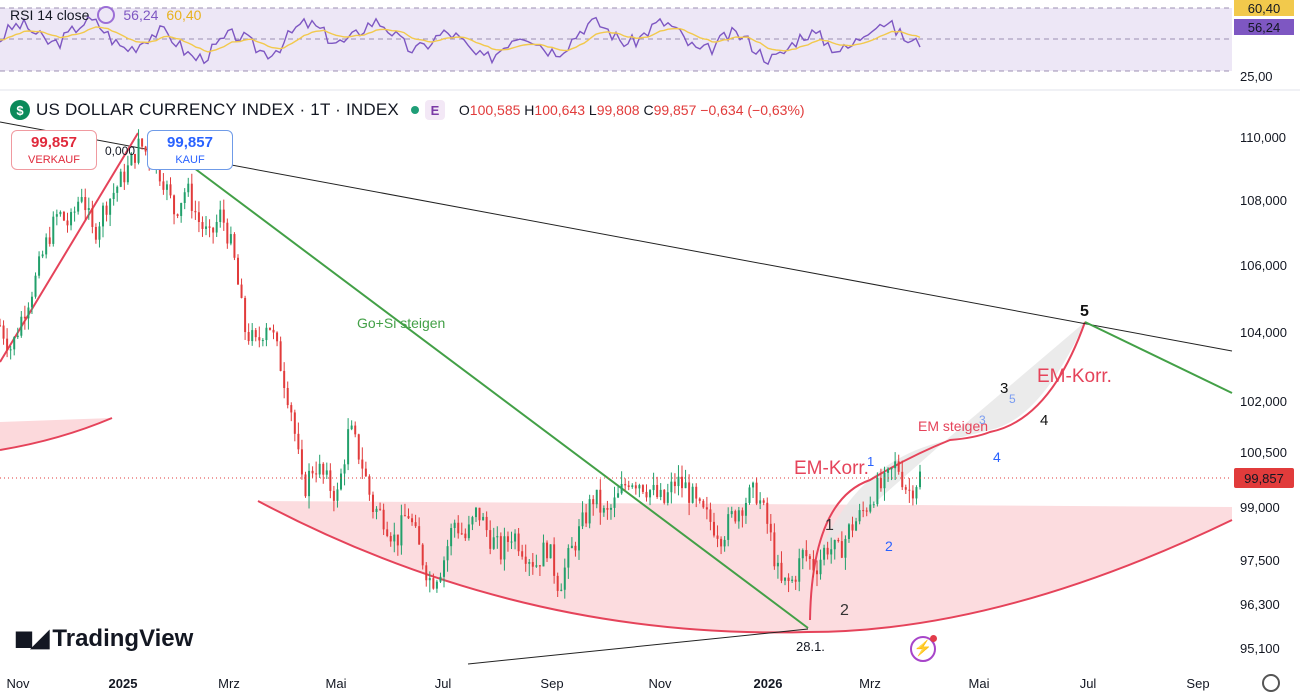  What do you see at coordinates (54, 160) in the screenshot?
I see `sell-label: VERKAUF` at bounding box center [54, 160].